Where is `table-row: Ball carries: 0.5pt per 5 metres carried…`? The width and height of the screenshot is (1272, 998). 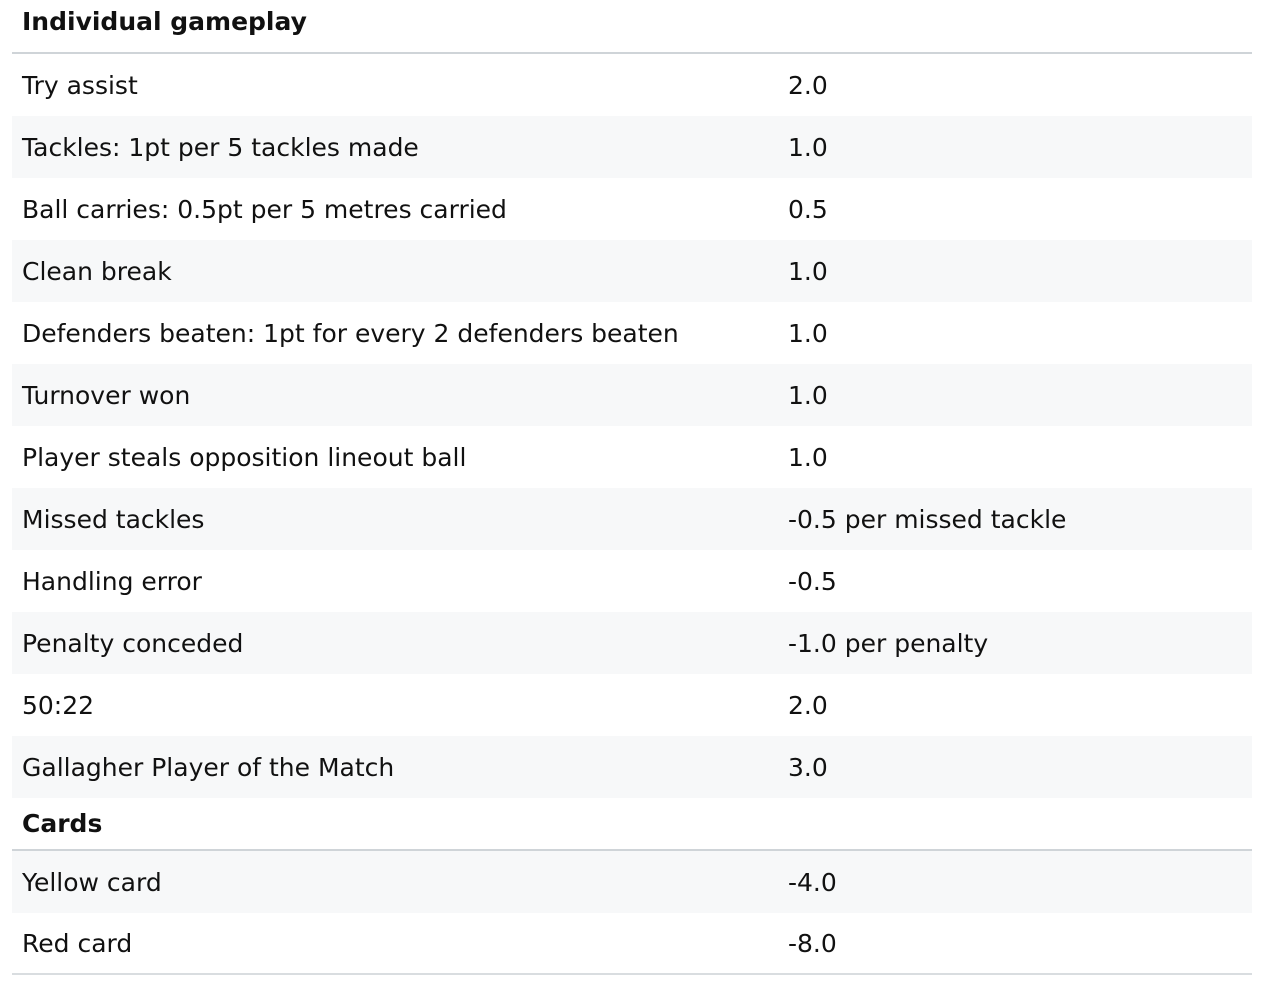
table-row: Ball carries: 0.5pt per 5 metres carried… is located at coordinates (632, 209).